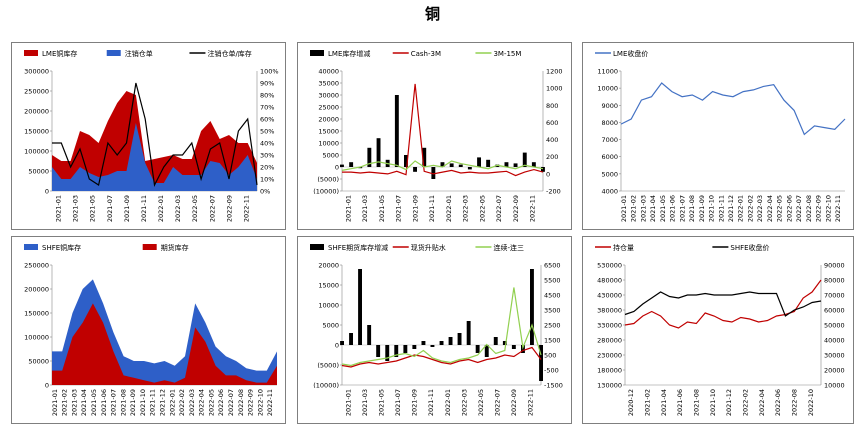 The width and height of the screenshot is (865, 435). What do you see at coordinates (133, 402) in the screenshot?
I see `x-tick-shfe-stock-8: 2021-09` at bounding box center [133, 402].